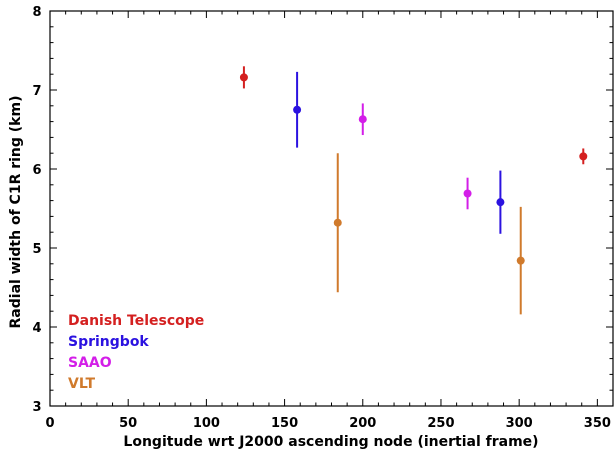  I want to click on x-tick-label: 150, so click(284, 423).